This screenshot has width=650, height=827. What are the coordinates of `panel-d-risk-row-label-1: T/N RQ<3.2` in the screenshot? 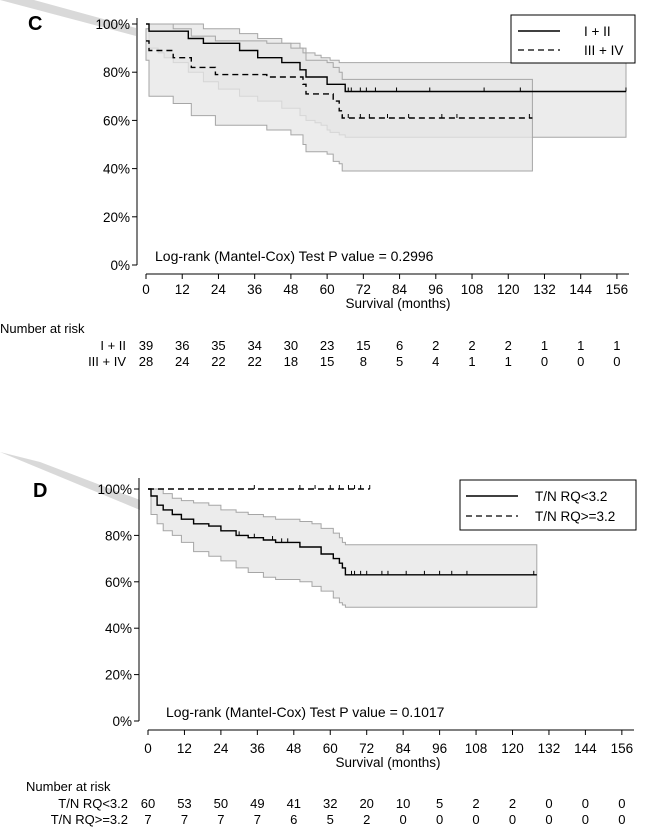 It's located at (93, 803).